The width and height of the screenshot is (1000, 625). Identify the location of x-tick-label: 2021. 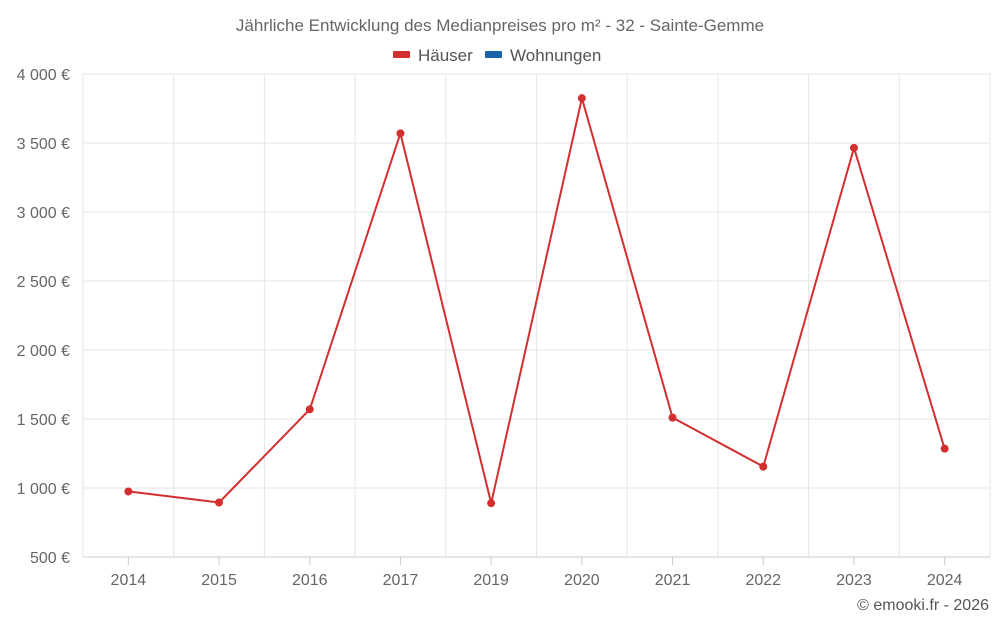
(673, 580).